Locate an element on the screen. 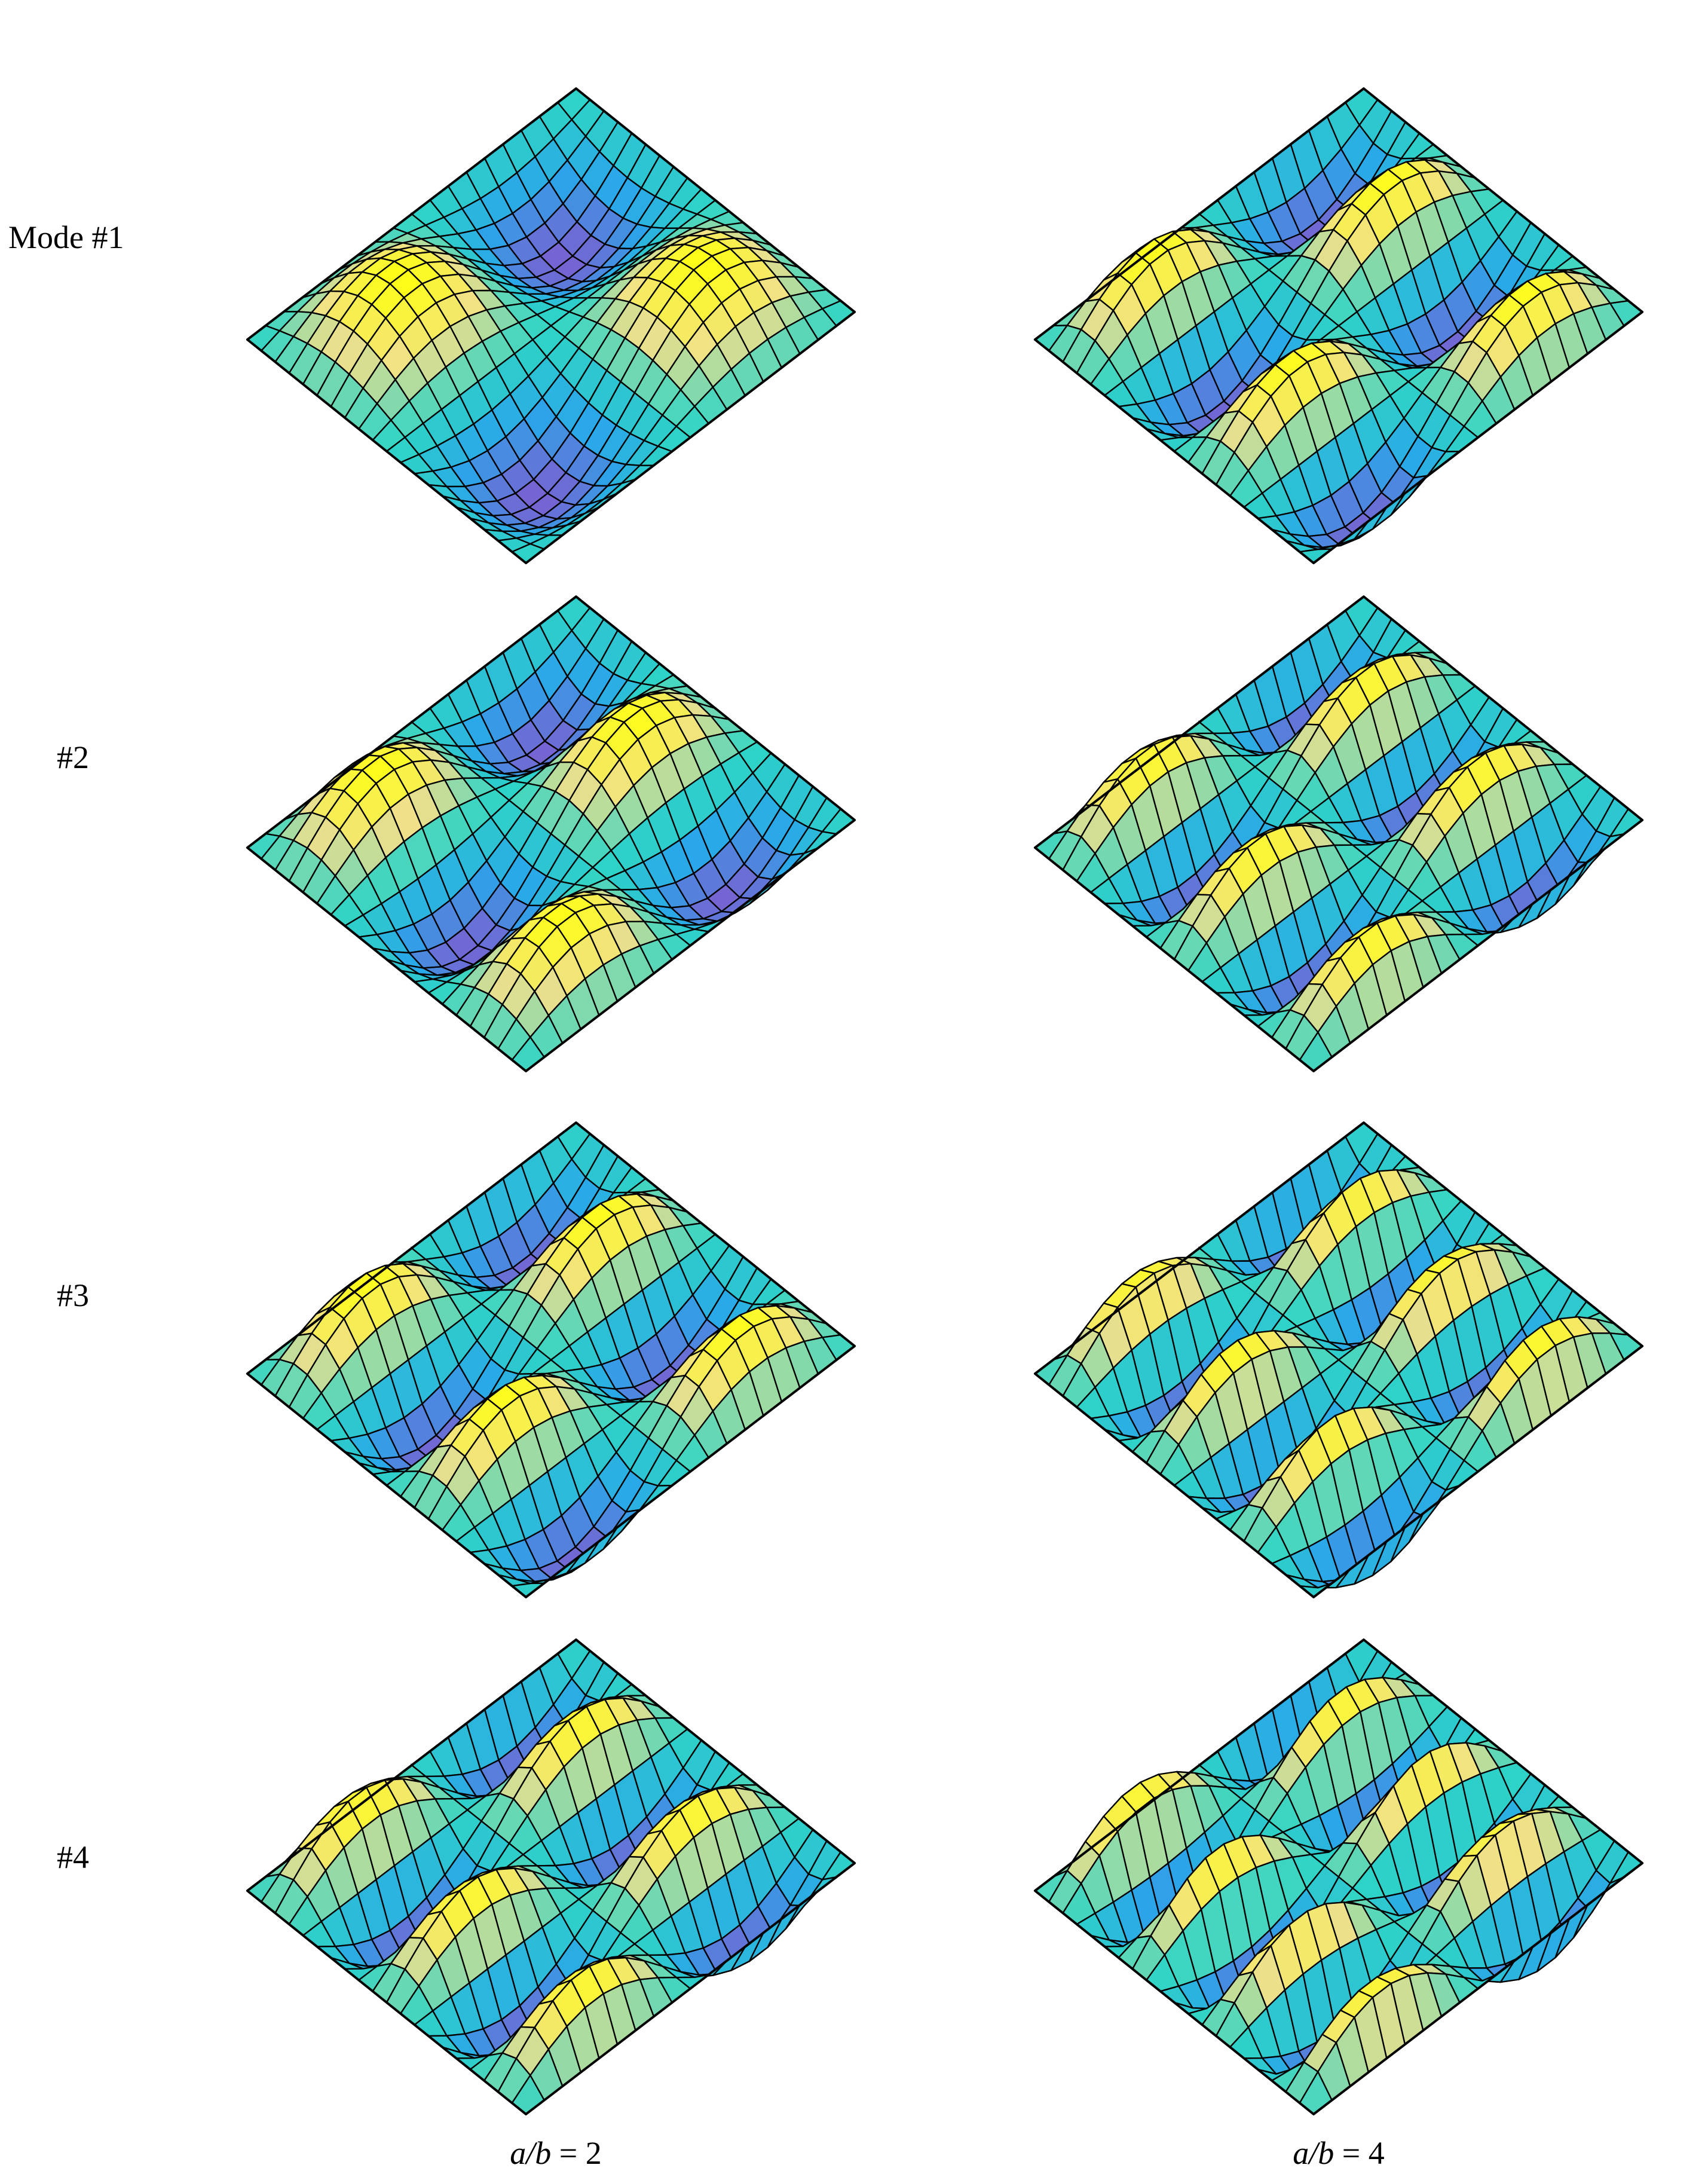 The image size is (1708, 2177). column-label-a-b-4: a/b = 4 is located at coordinates (1338, 2153).